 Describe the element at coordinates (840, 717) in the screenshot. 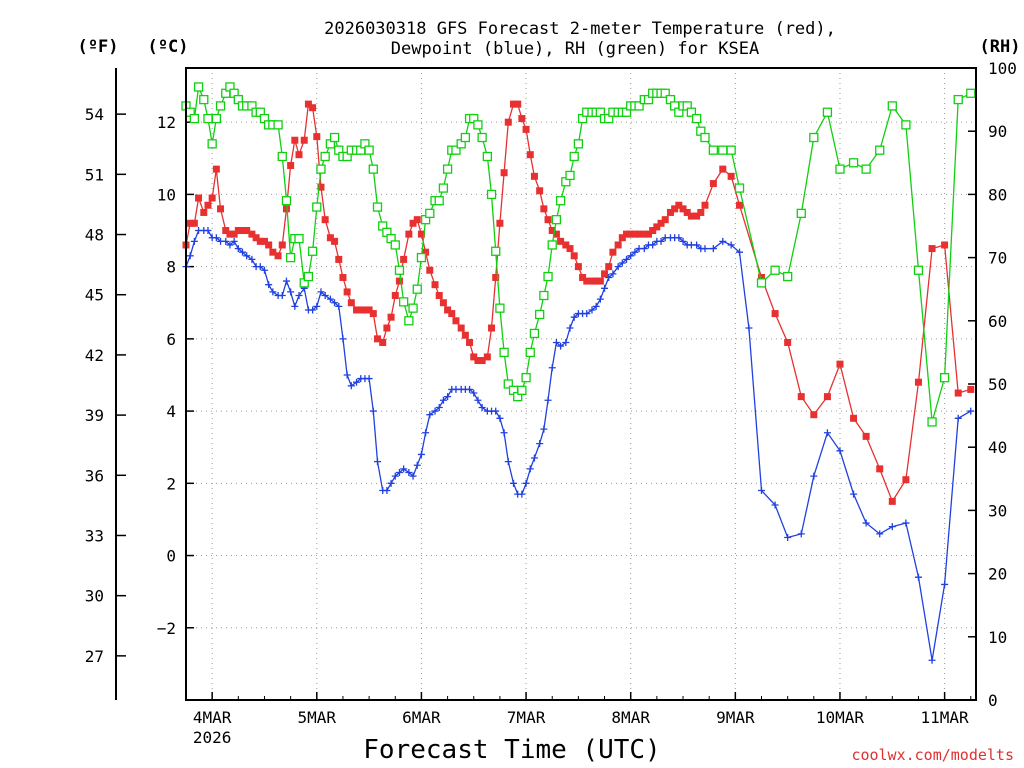

I see `date-tick-label: 10MAR` at that location.